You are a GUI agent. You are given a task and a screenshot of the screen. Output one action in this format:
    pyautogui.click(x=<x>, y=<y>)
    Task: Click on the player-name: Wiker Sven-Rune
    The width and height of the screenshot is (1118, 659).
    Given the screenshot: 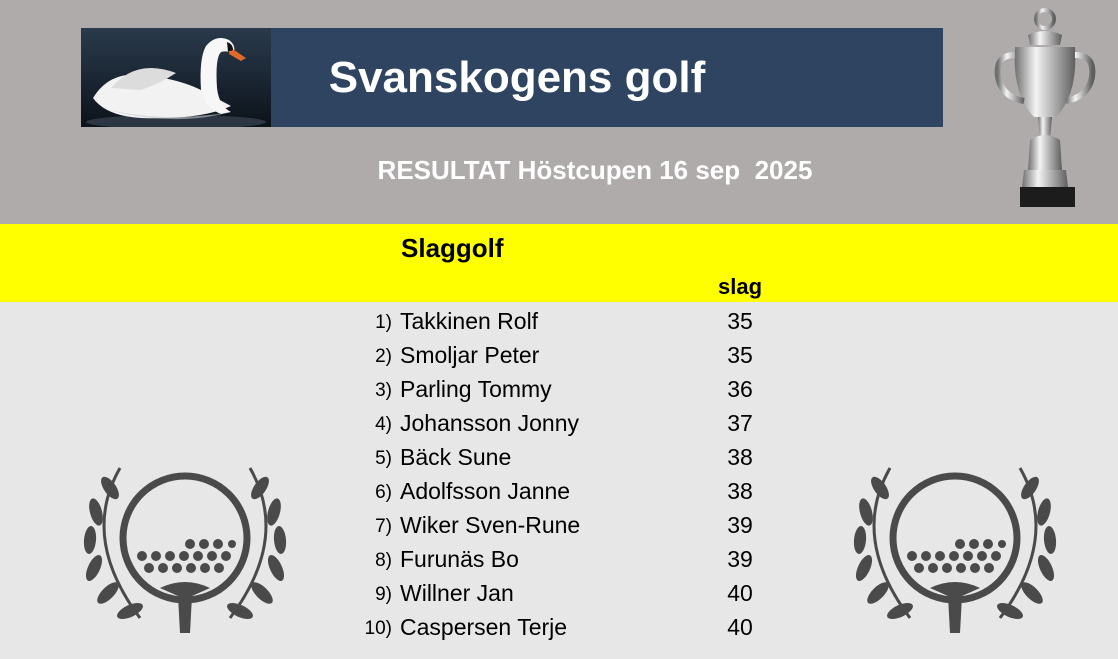 What is the action you would take?
    pyautogui.click(x=490, y=525)
    